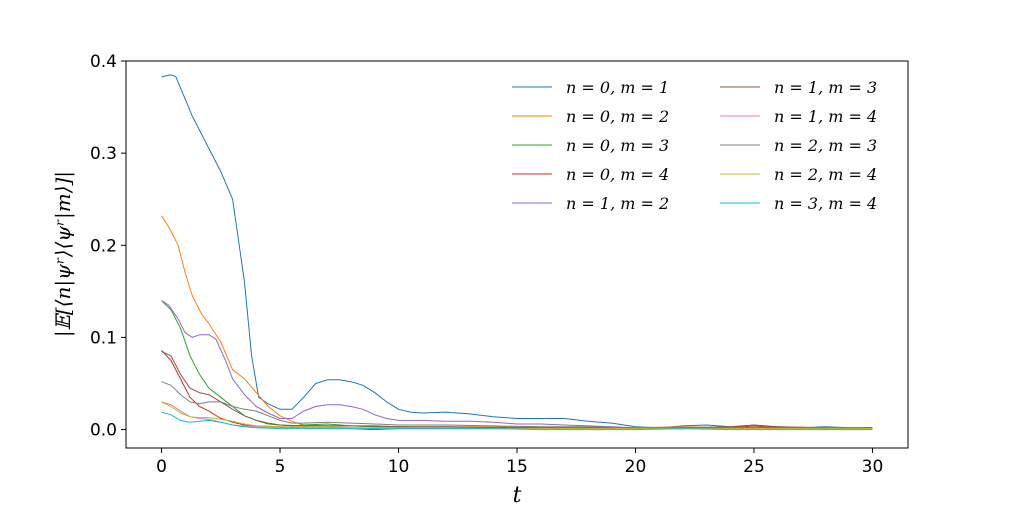 Image resolution: width=1010 pixels, height=505 pixels. Describe the element at coordinates (161, 467) in the screenshot. I see `x-tick-label: 0` at that location.